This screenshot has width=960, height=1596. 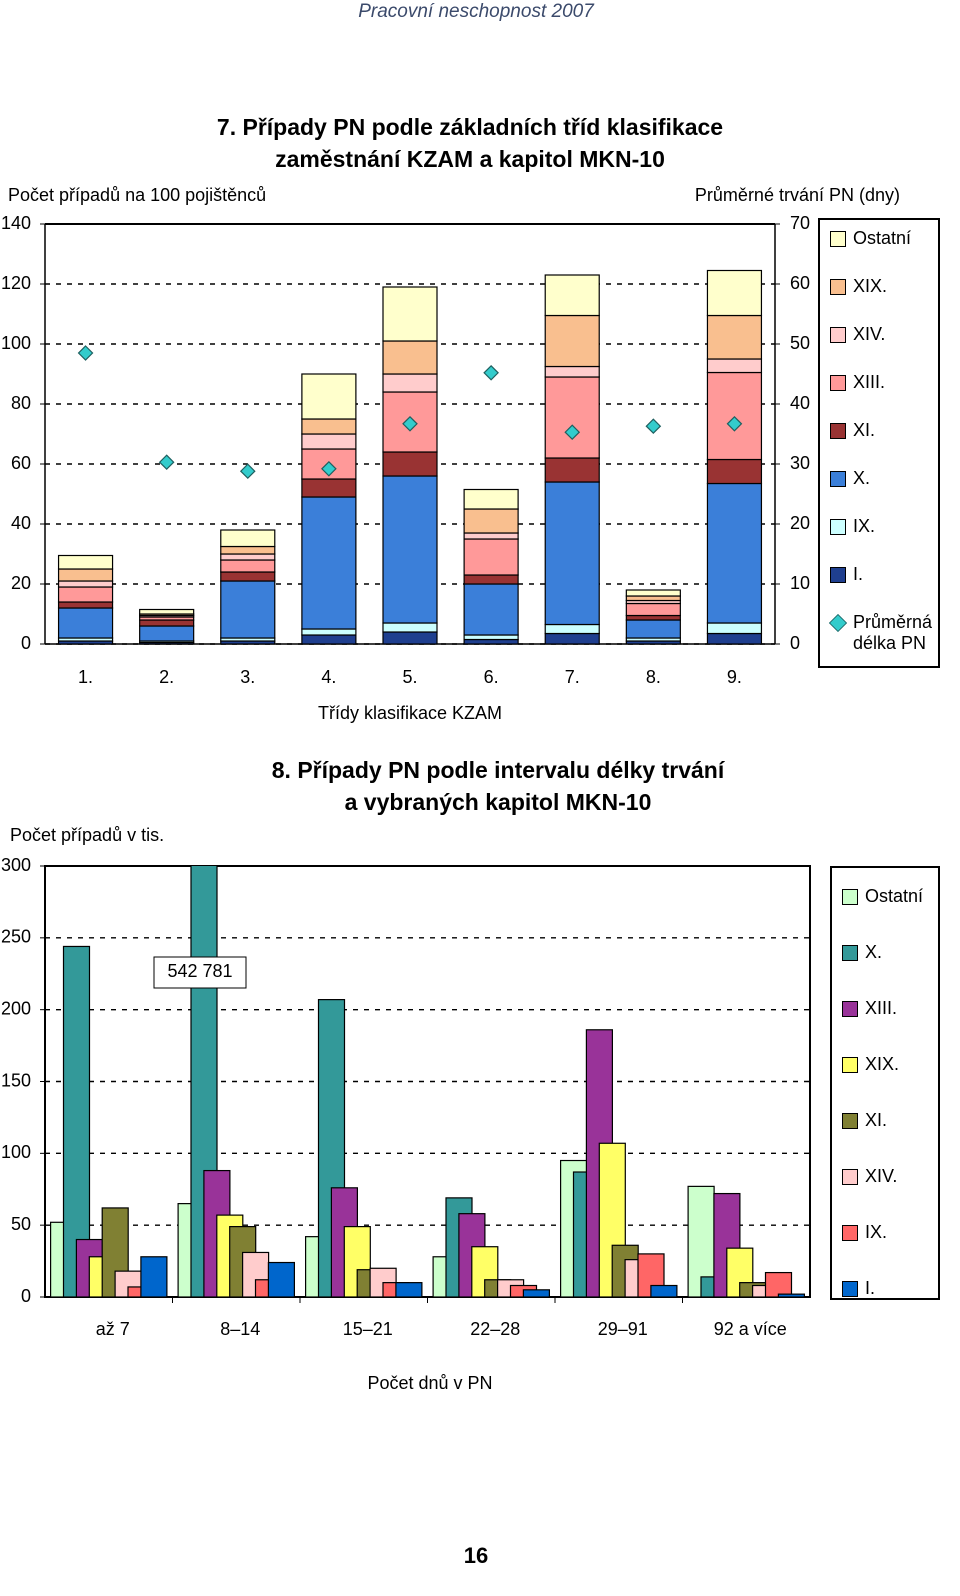 What do you see at coordinates (800, 283) in the screenshot?
I see `y2-tick-label: 60` at bounding box center [800, 283].